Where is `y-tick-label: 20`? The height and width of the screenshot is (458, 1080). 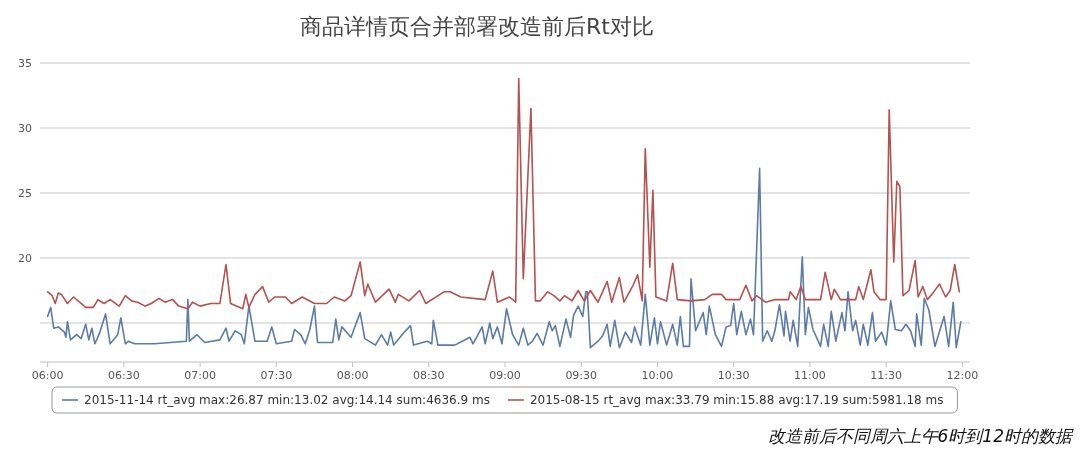 y-tick-label: 20 is located at coordinates (25, 258).